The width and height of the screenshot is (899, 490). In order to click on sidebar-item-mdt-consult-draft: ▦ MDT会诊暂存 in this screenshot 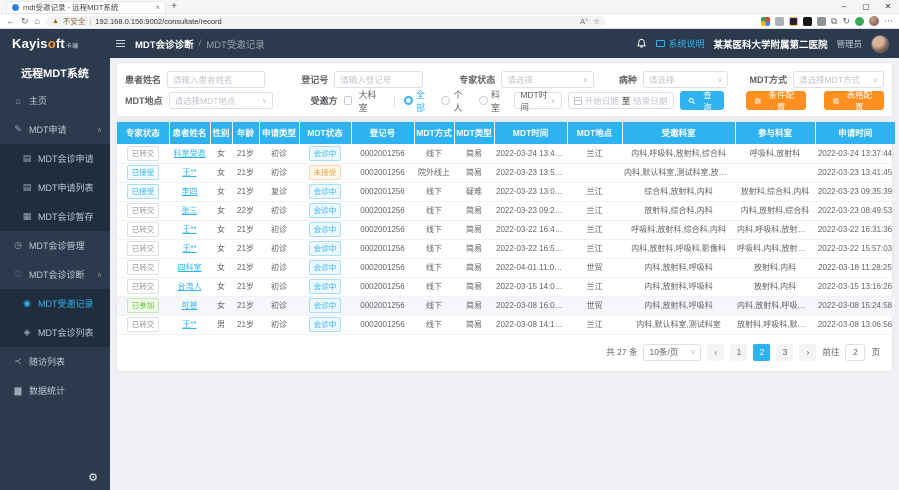, I will do `click(55, 216)`.